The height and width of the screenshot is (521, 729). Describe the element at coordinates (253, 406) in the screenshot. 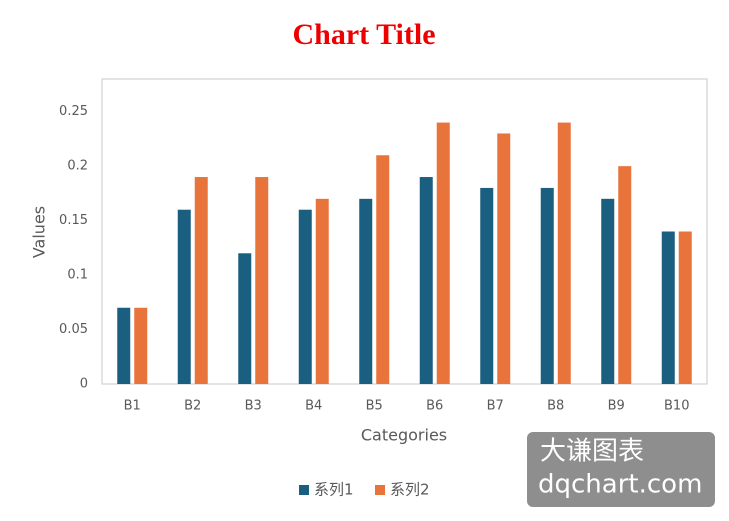

I see `x-tick-label: B3` at that location.